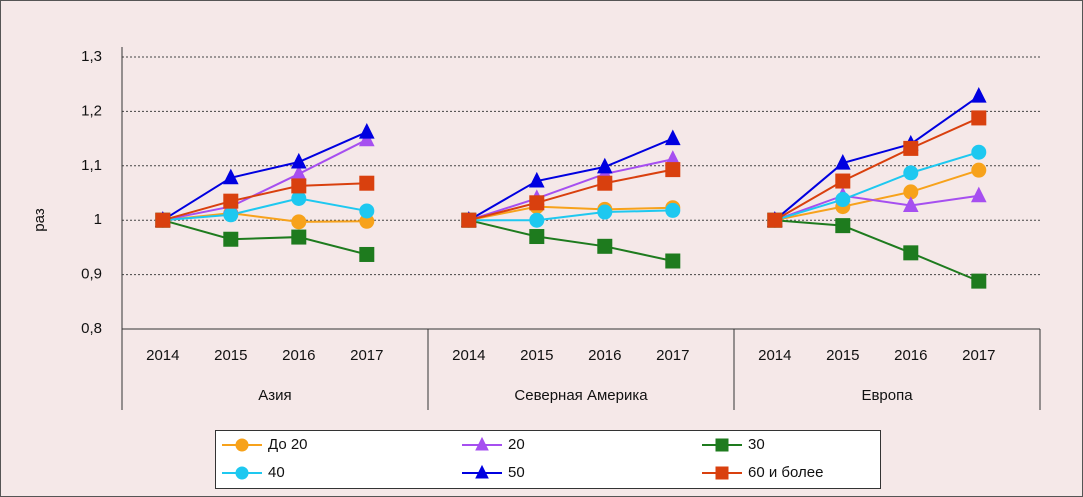 The width and height of the screenshot is (1083, 497). Describe the element at coordinates (91, 56) in the screenshot. I see `y-tick-label: 1,3` at that location.